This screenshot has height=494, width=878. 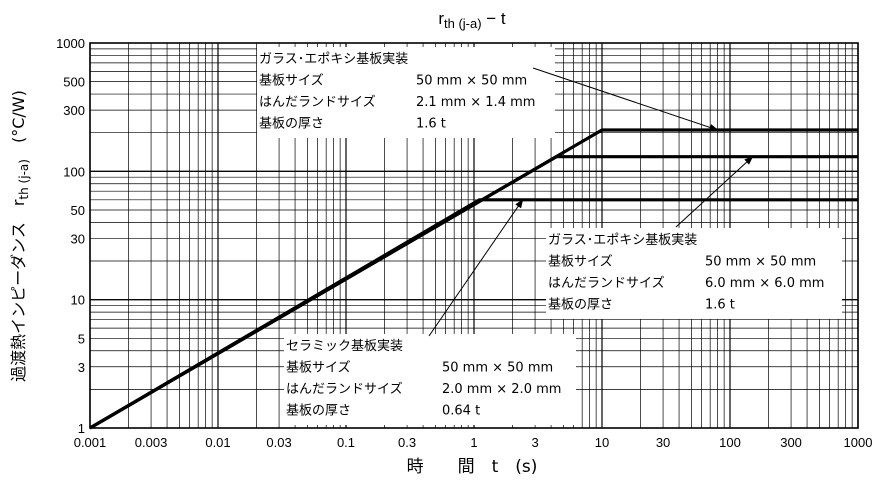 What do you see at coordinates (78, 300) in the screenshot?
I see `y-tick-label: 10` at bounding box center [78, 300].